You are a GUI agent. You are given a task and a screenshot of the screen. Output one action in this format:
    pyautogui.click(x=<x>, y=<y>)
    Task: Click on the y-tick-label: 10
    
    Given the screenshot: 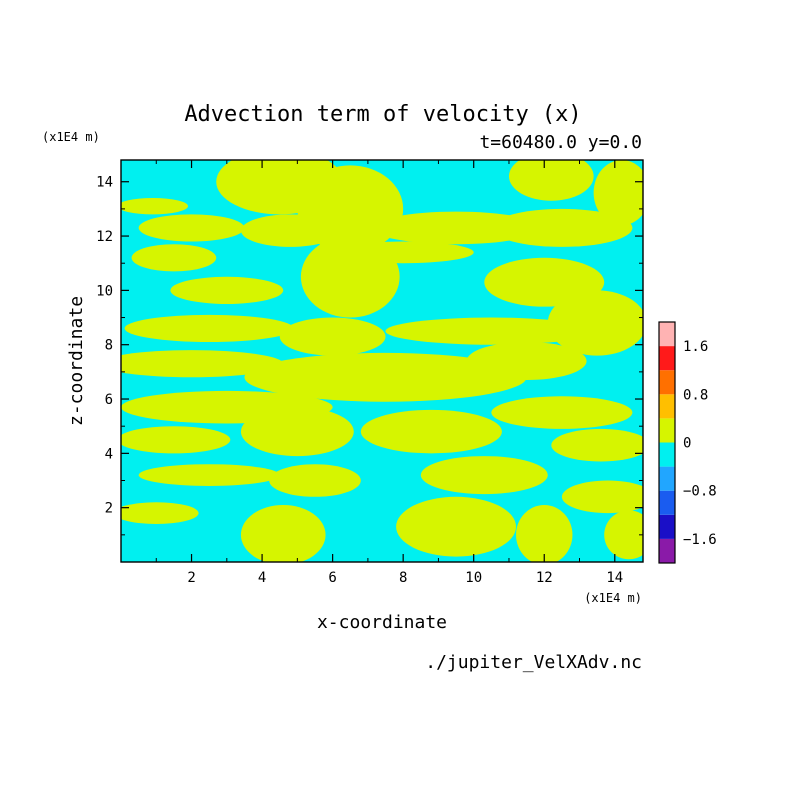 What is the action you would take?
    pyautogui.click(x=104, y=291)
    